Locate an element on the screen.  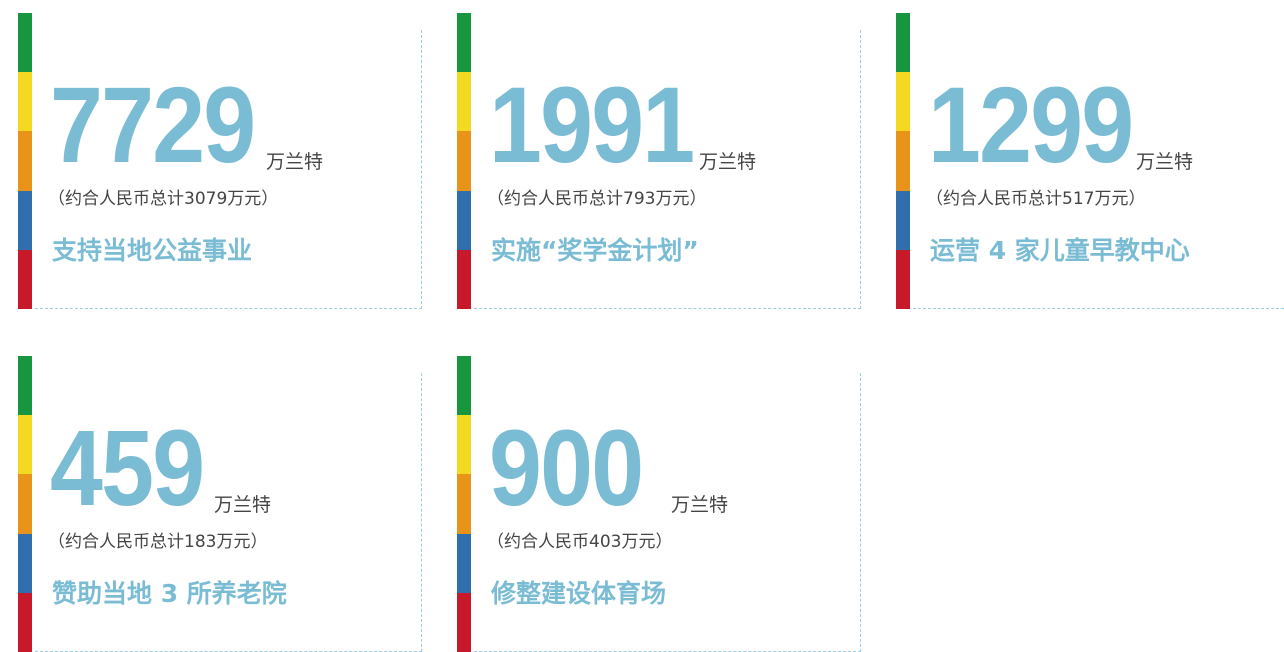
stat-description: 赞助当地 3 所养老院 is located at coordinates (169, 593).